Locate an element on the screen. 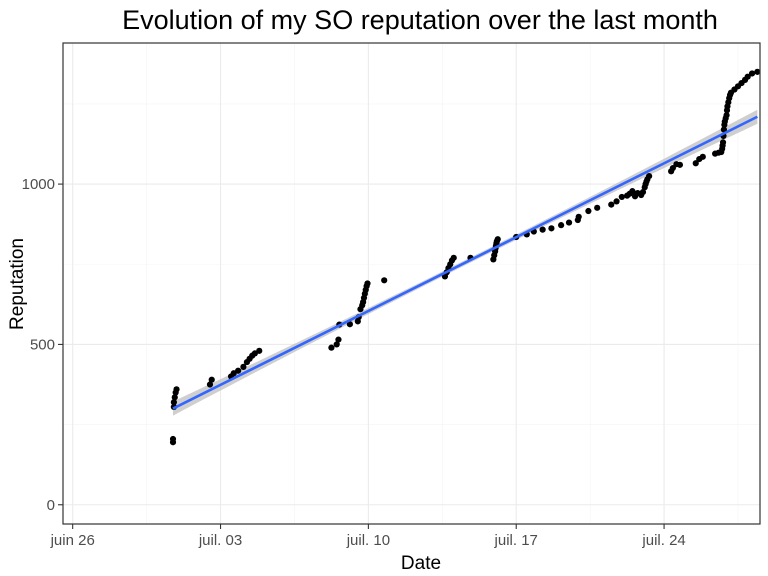 The height and width of the screenshot is (576, 768). y-tick-label: 1000 is located at coordinates (38, 184).